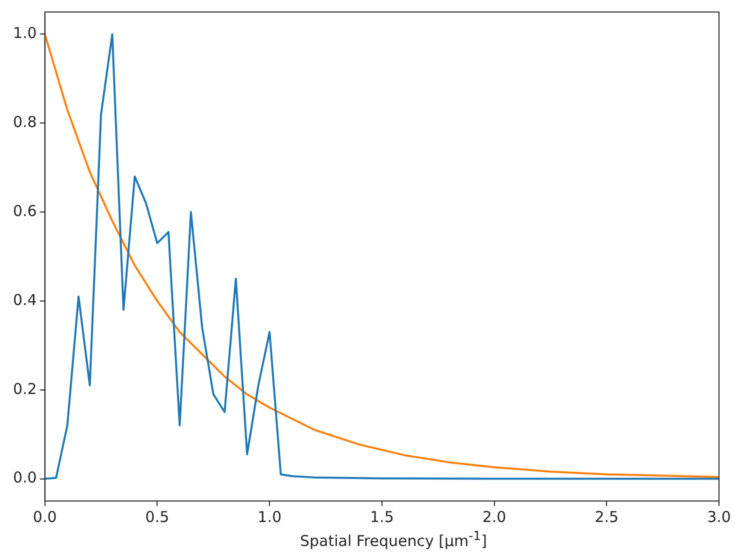 Image resolution: width=735 pixels, height=556 pixels. Describe the element at coordinates (494, 517) in the screenshot. I see `x-tick-label: 2.0` at that location.